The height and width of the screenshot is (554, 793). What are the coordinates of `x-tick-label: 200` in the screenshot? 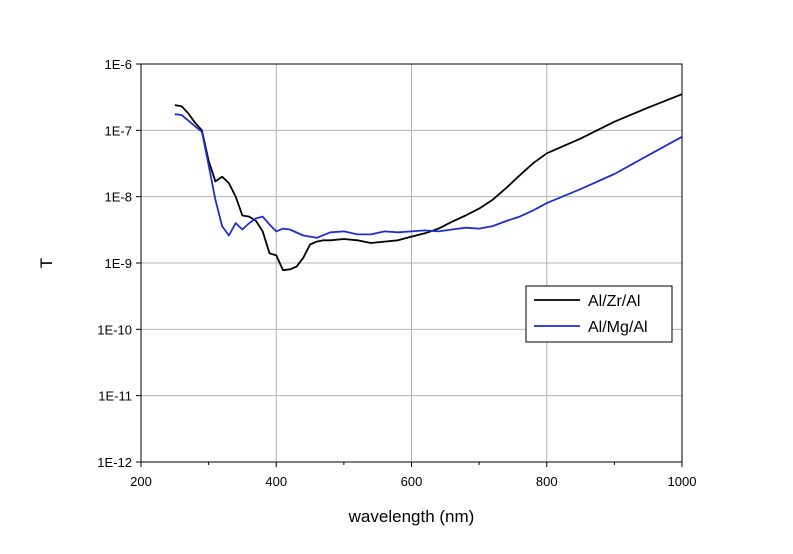 It's located at (141, 481).